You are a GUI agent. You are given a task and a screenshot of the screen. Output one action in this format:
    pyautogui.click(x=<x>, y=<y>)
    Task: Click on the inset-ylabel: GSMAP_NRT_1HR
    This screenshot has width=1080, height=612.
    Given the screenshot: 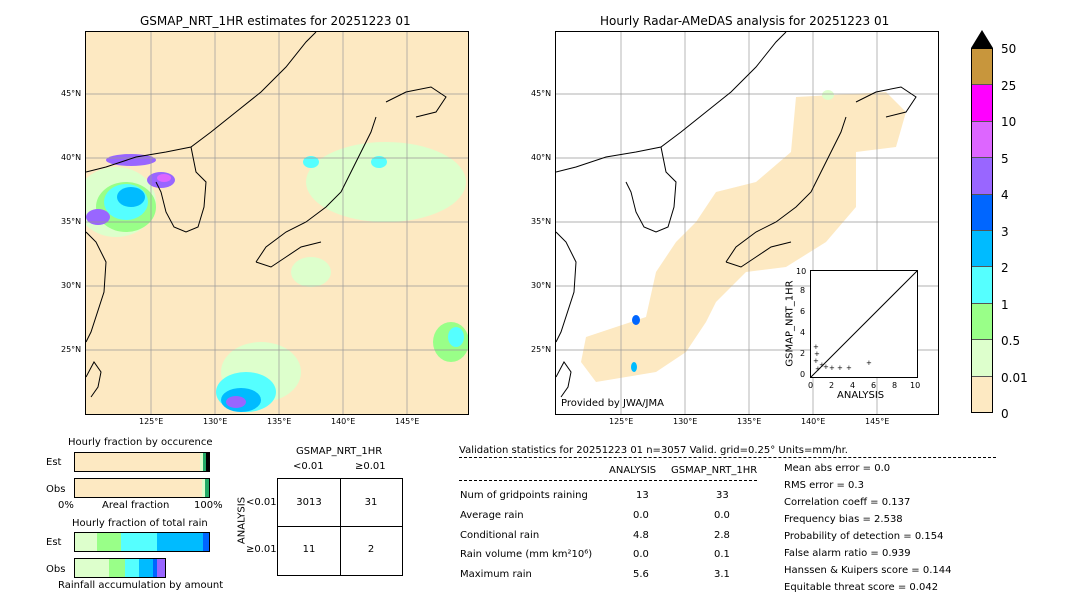 What is the action you would take?
    pyautogui.click(x=790, y=323)
    